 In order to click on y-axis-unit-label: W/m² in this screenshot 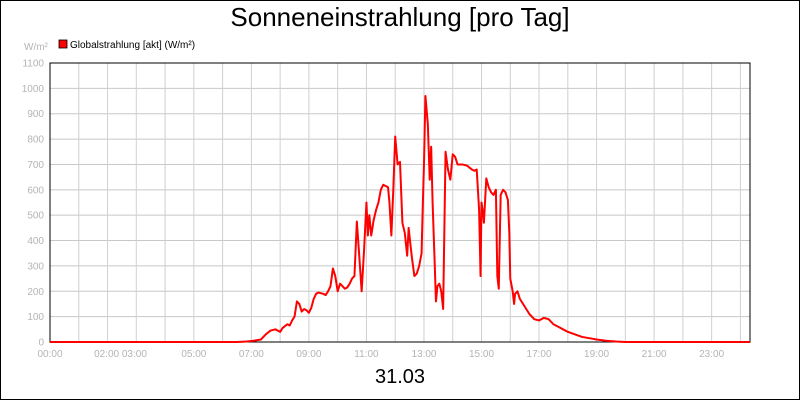, I will do `click(36, 47)`.